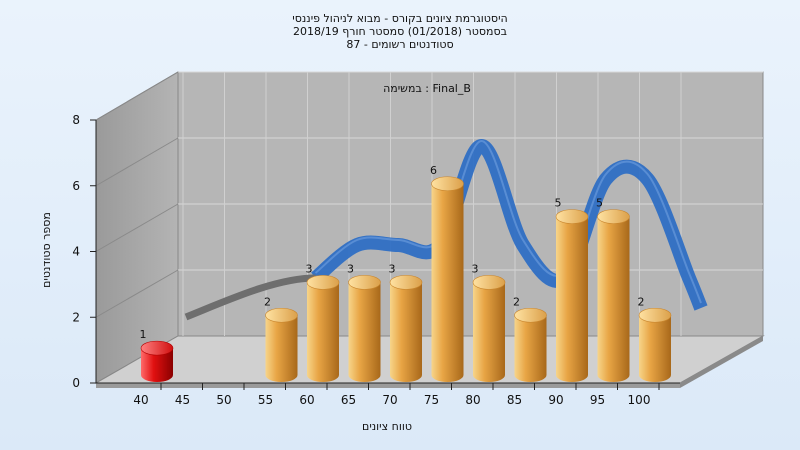 This screenshot has height=450, width=800. What do you see at coordinates (389, 400) in the screenshot?
I see `x-tick-label: 70` at bounding box center [389, 400].